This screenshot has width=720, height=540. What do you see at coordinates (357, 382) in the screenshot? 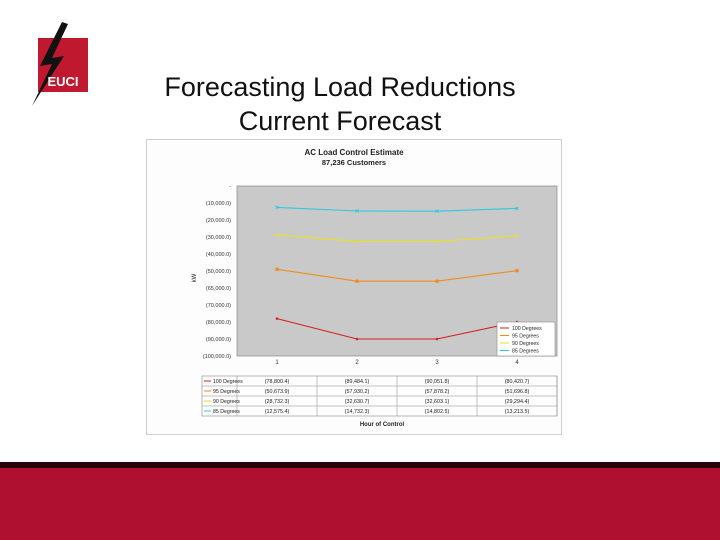
I see `data-table-cell: (89,484.1)` at bounding box center [357, 382].